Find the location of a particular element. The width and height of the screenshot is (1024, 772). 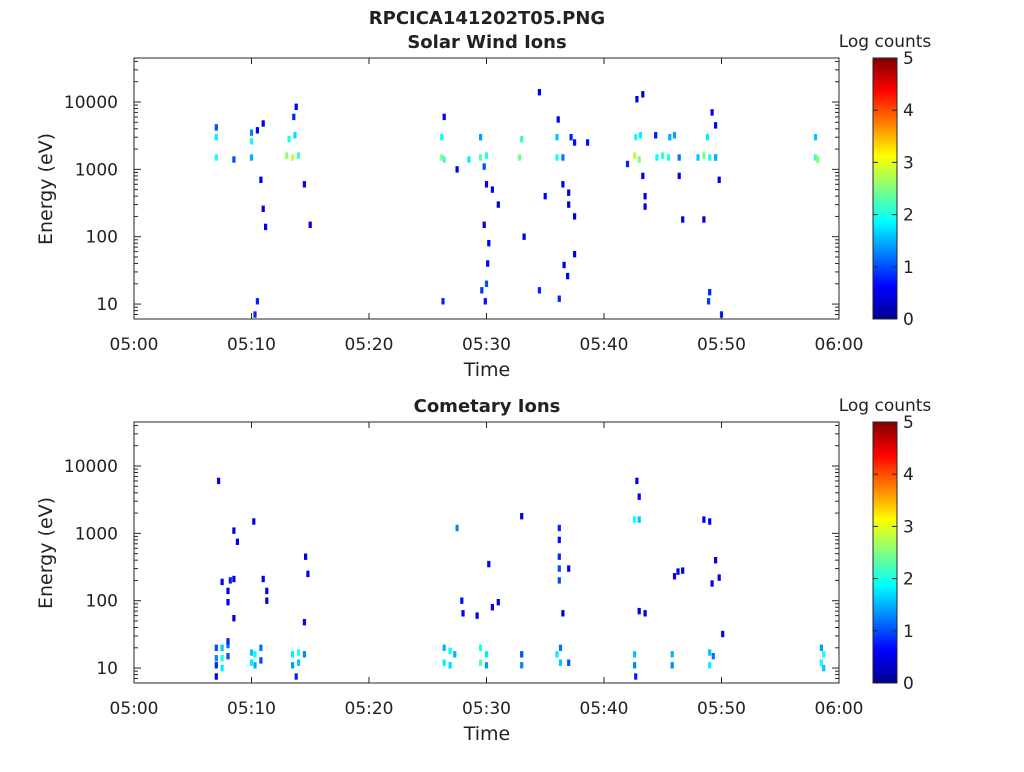

cometary-ytick-label-3: 10000 is located at coordinates (91, 467).